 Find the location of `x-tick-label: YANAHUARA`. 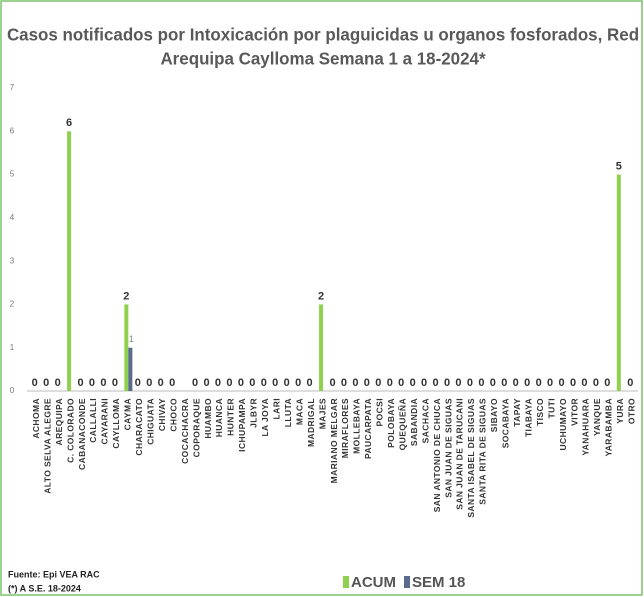

x-tick-label: YANAHUARA is located at coordinates (586, 427).